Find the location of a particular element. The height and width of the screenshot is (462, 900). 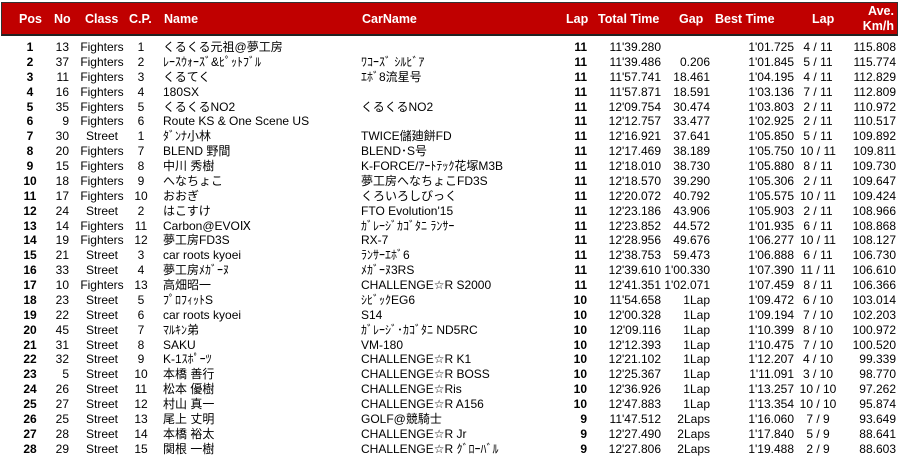

cell-pos: 2 is located at coordinates (30, 61).